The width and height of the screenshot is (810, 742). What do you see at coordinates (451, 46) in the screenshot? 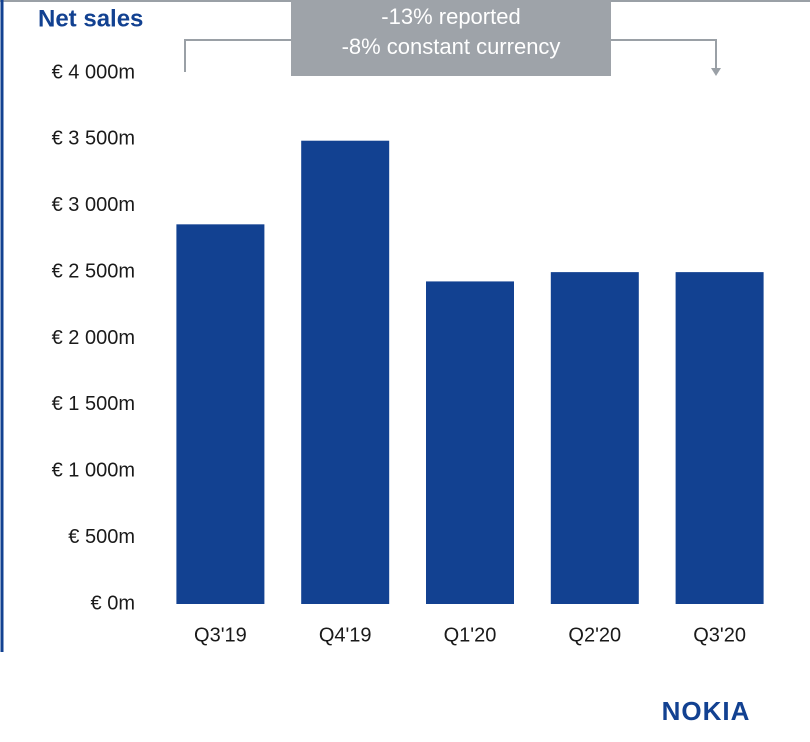
I see `annotation: -8% constant currency` at bounding box center [451, 46].